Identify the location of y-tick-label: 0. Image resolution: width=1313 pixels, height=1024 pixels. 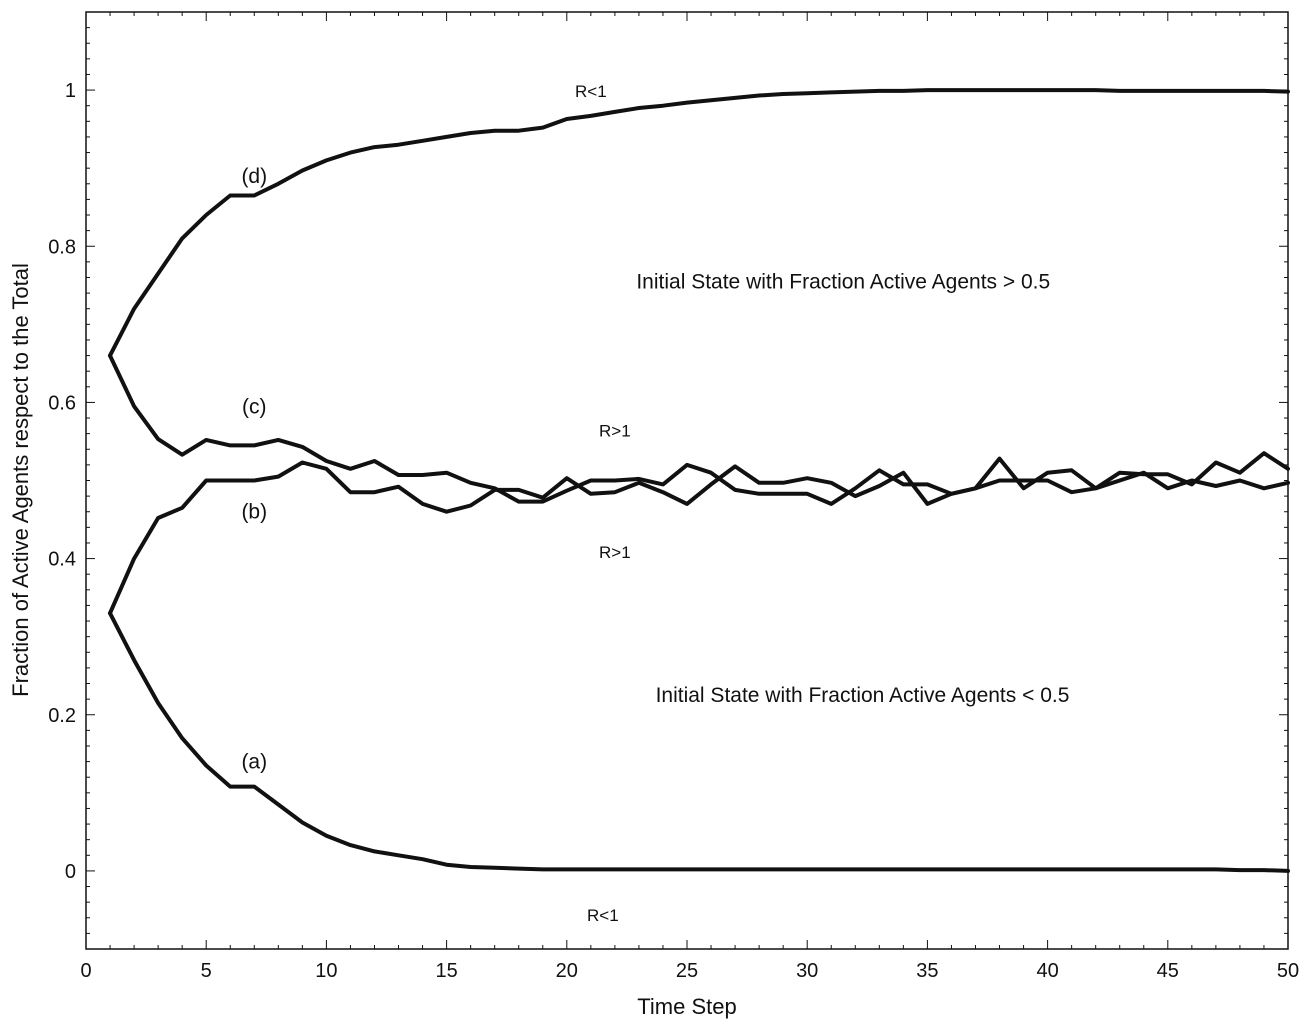
(70, 872).